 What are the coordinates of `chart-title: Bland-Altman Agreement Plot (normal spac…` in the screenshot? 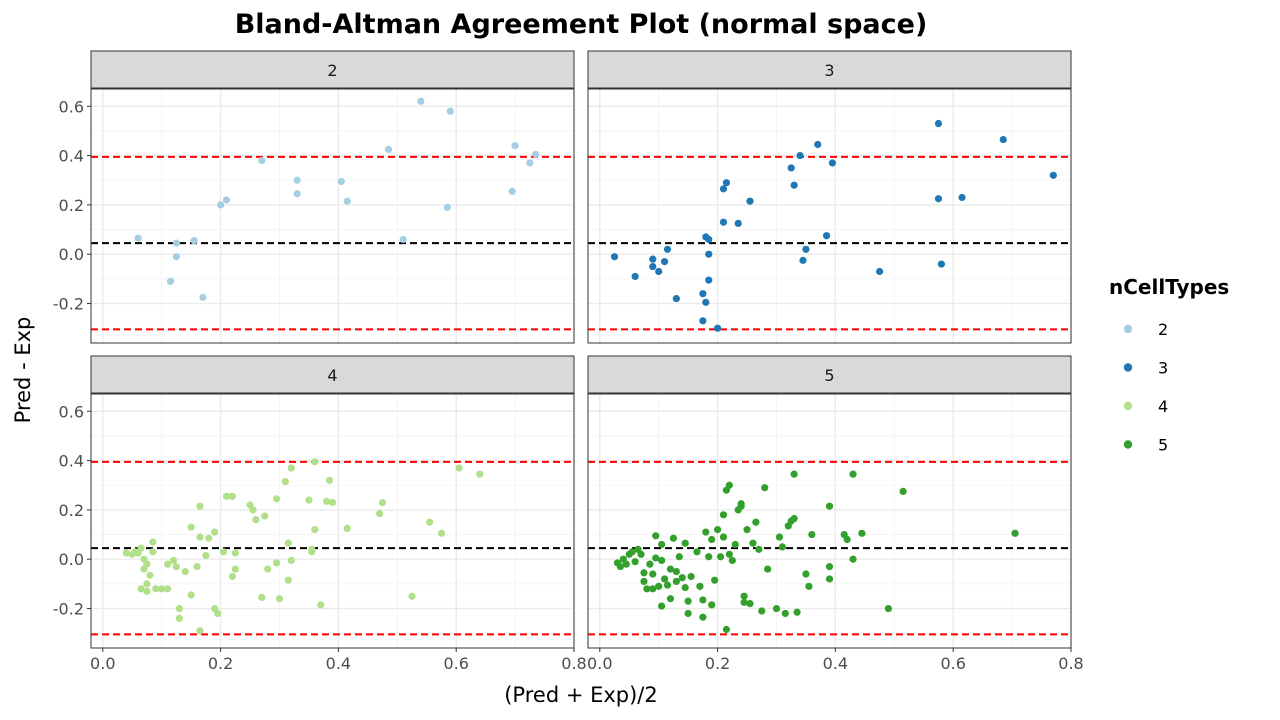 It's located at (581, 24).